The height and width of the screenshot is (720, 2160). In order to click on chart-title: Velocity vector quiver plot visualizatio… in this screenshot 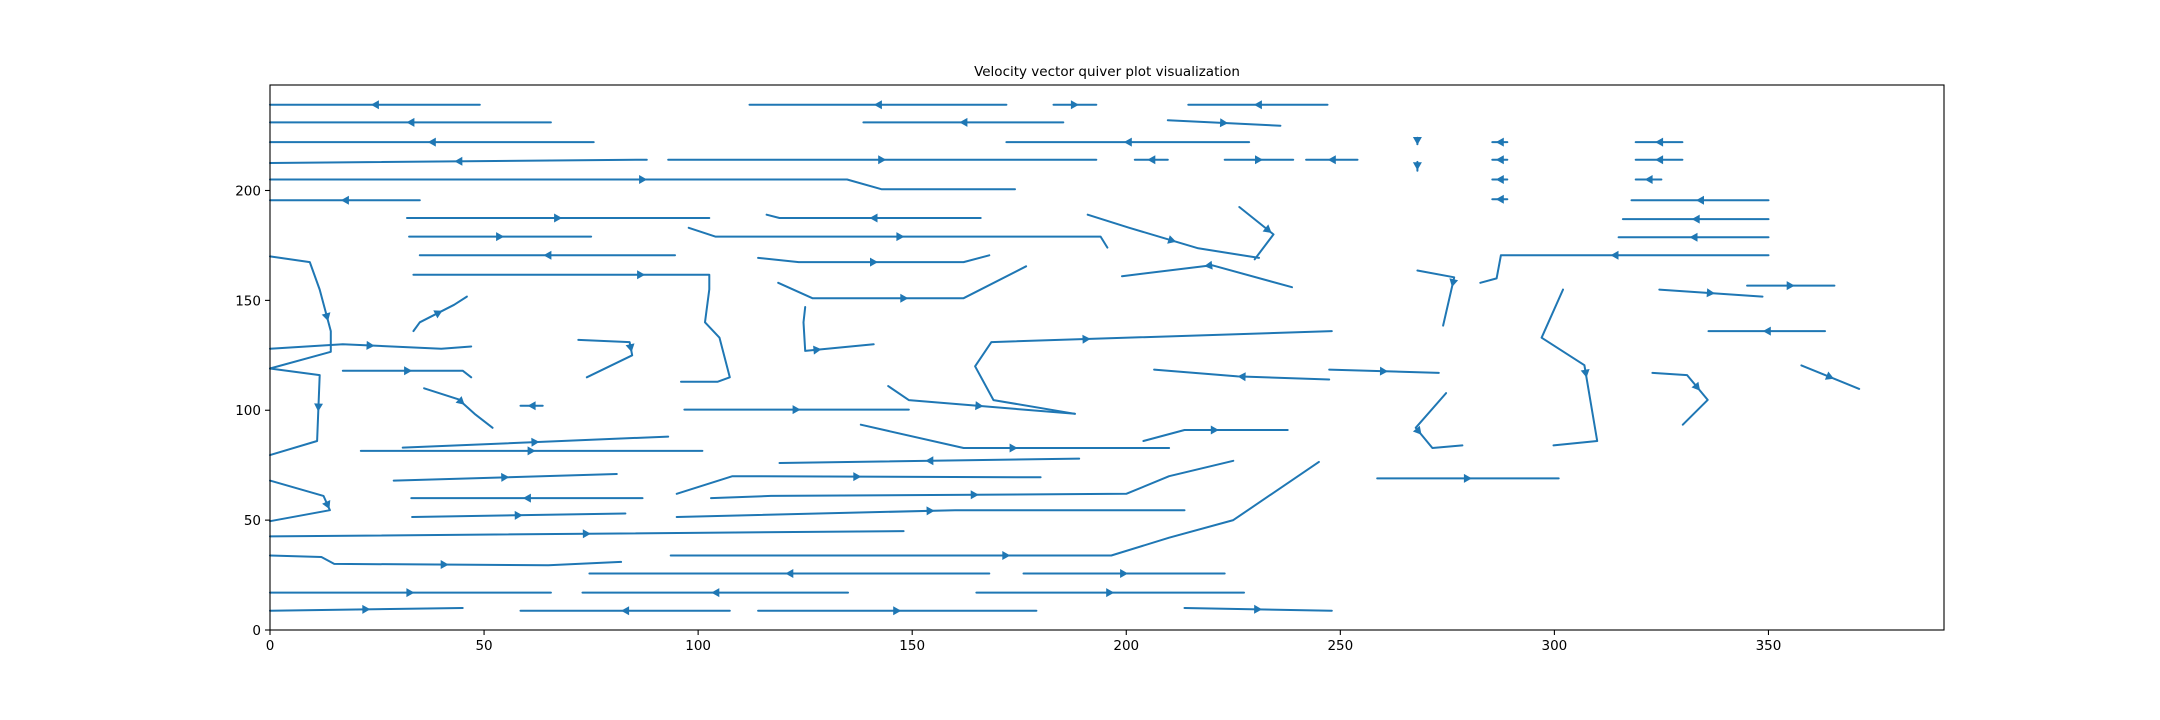, I will do `click(1107, 72)`.